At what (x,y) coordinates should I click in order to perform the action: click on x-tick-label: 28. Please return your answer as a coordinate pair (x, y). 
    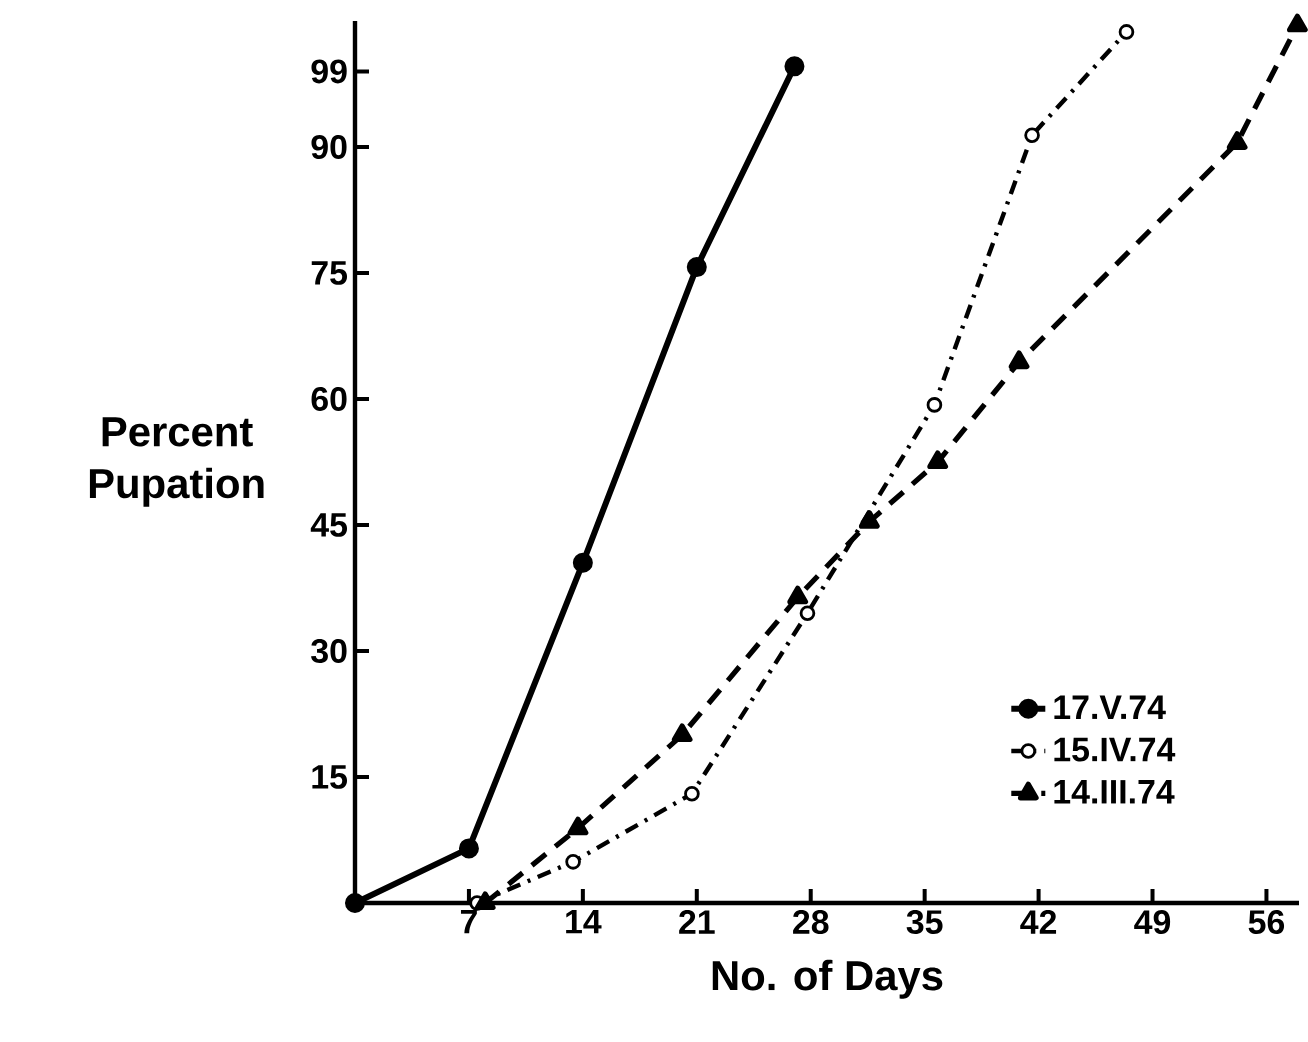
    Looking at the image, I should click on (811, 922).